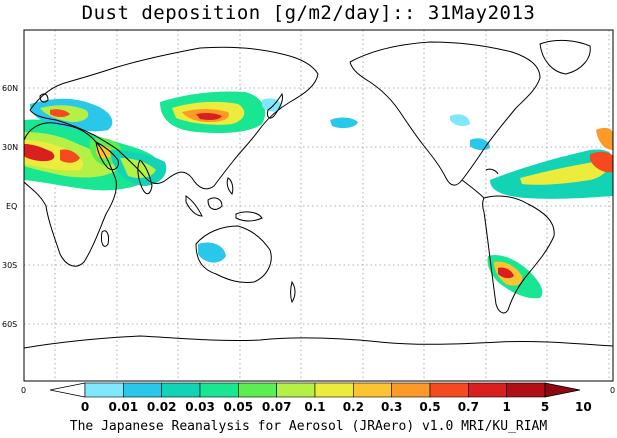 The height and width of the screenshot is (438, 617). Describe the element at coordinates (249, 216) in the screenshot. I see `coast-newguinea` at that location.